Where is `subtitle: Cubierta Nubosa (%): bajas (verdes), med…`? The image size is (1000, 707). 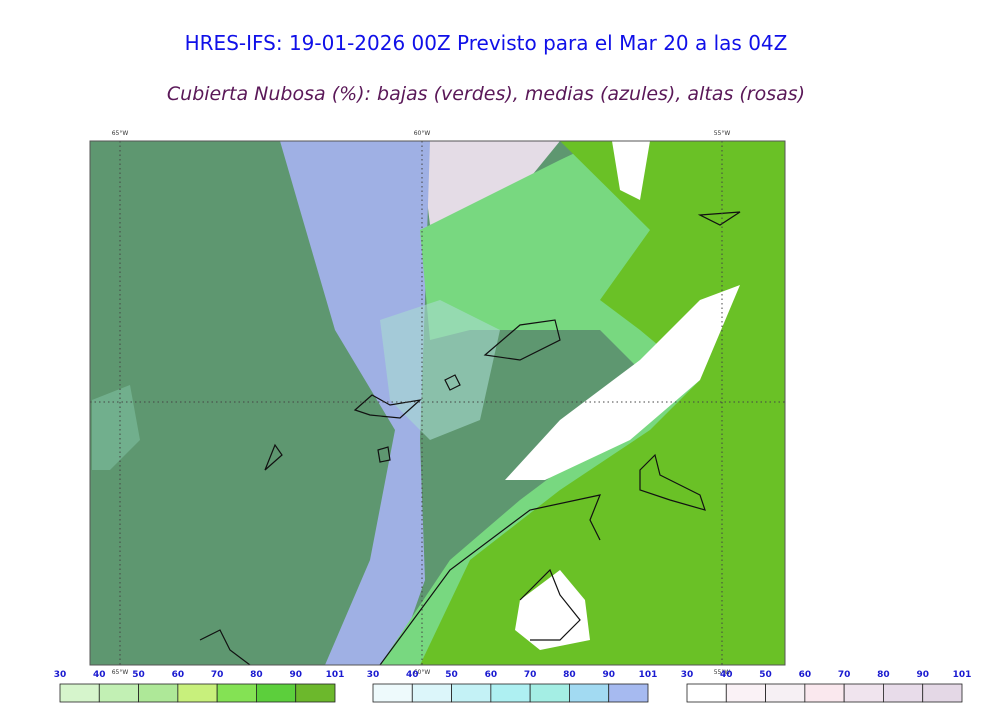
subtitle: Cubierta Nubosa (%): bajas (verdes), med… is located at coordinates (486, 94).